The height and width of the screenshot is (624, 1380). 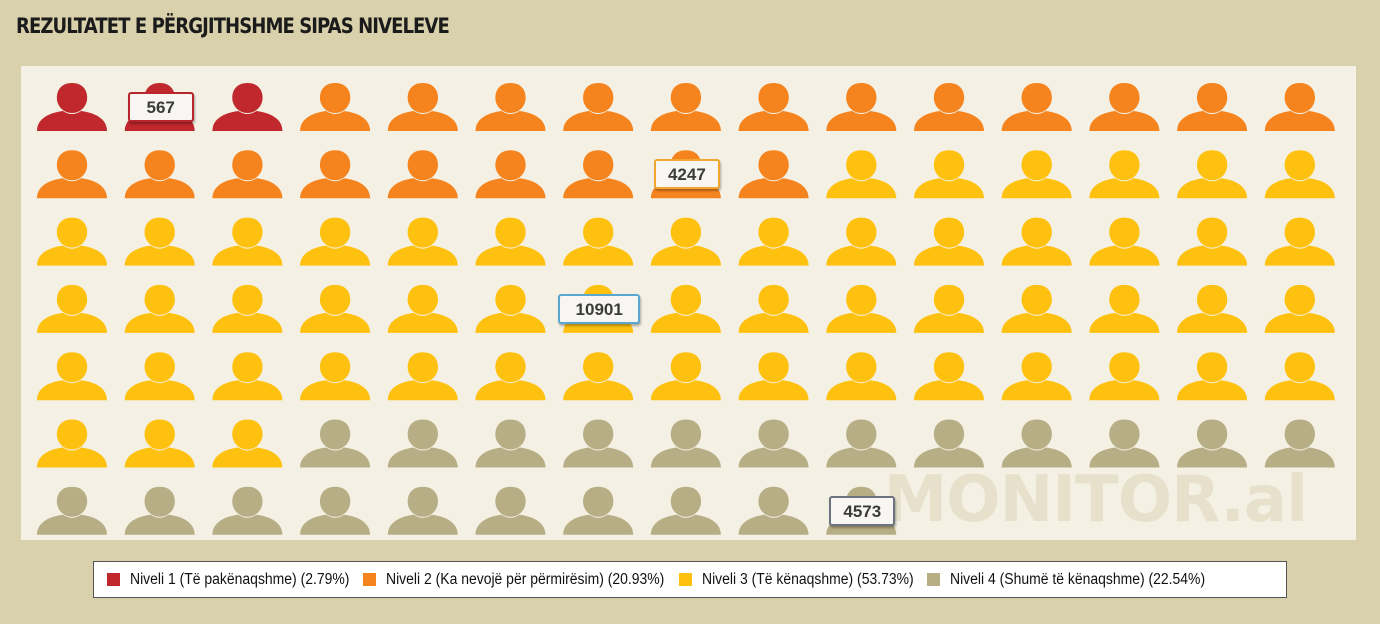 I want to click on legend-label: Niveli 3 (Të kënaqshme) (53.73%), so click(x=807, y=579).